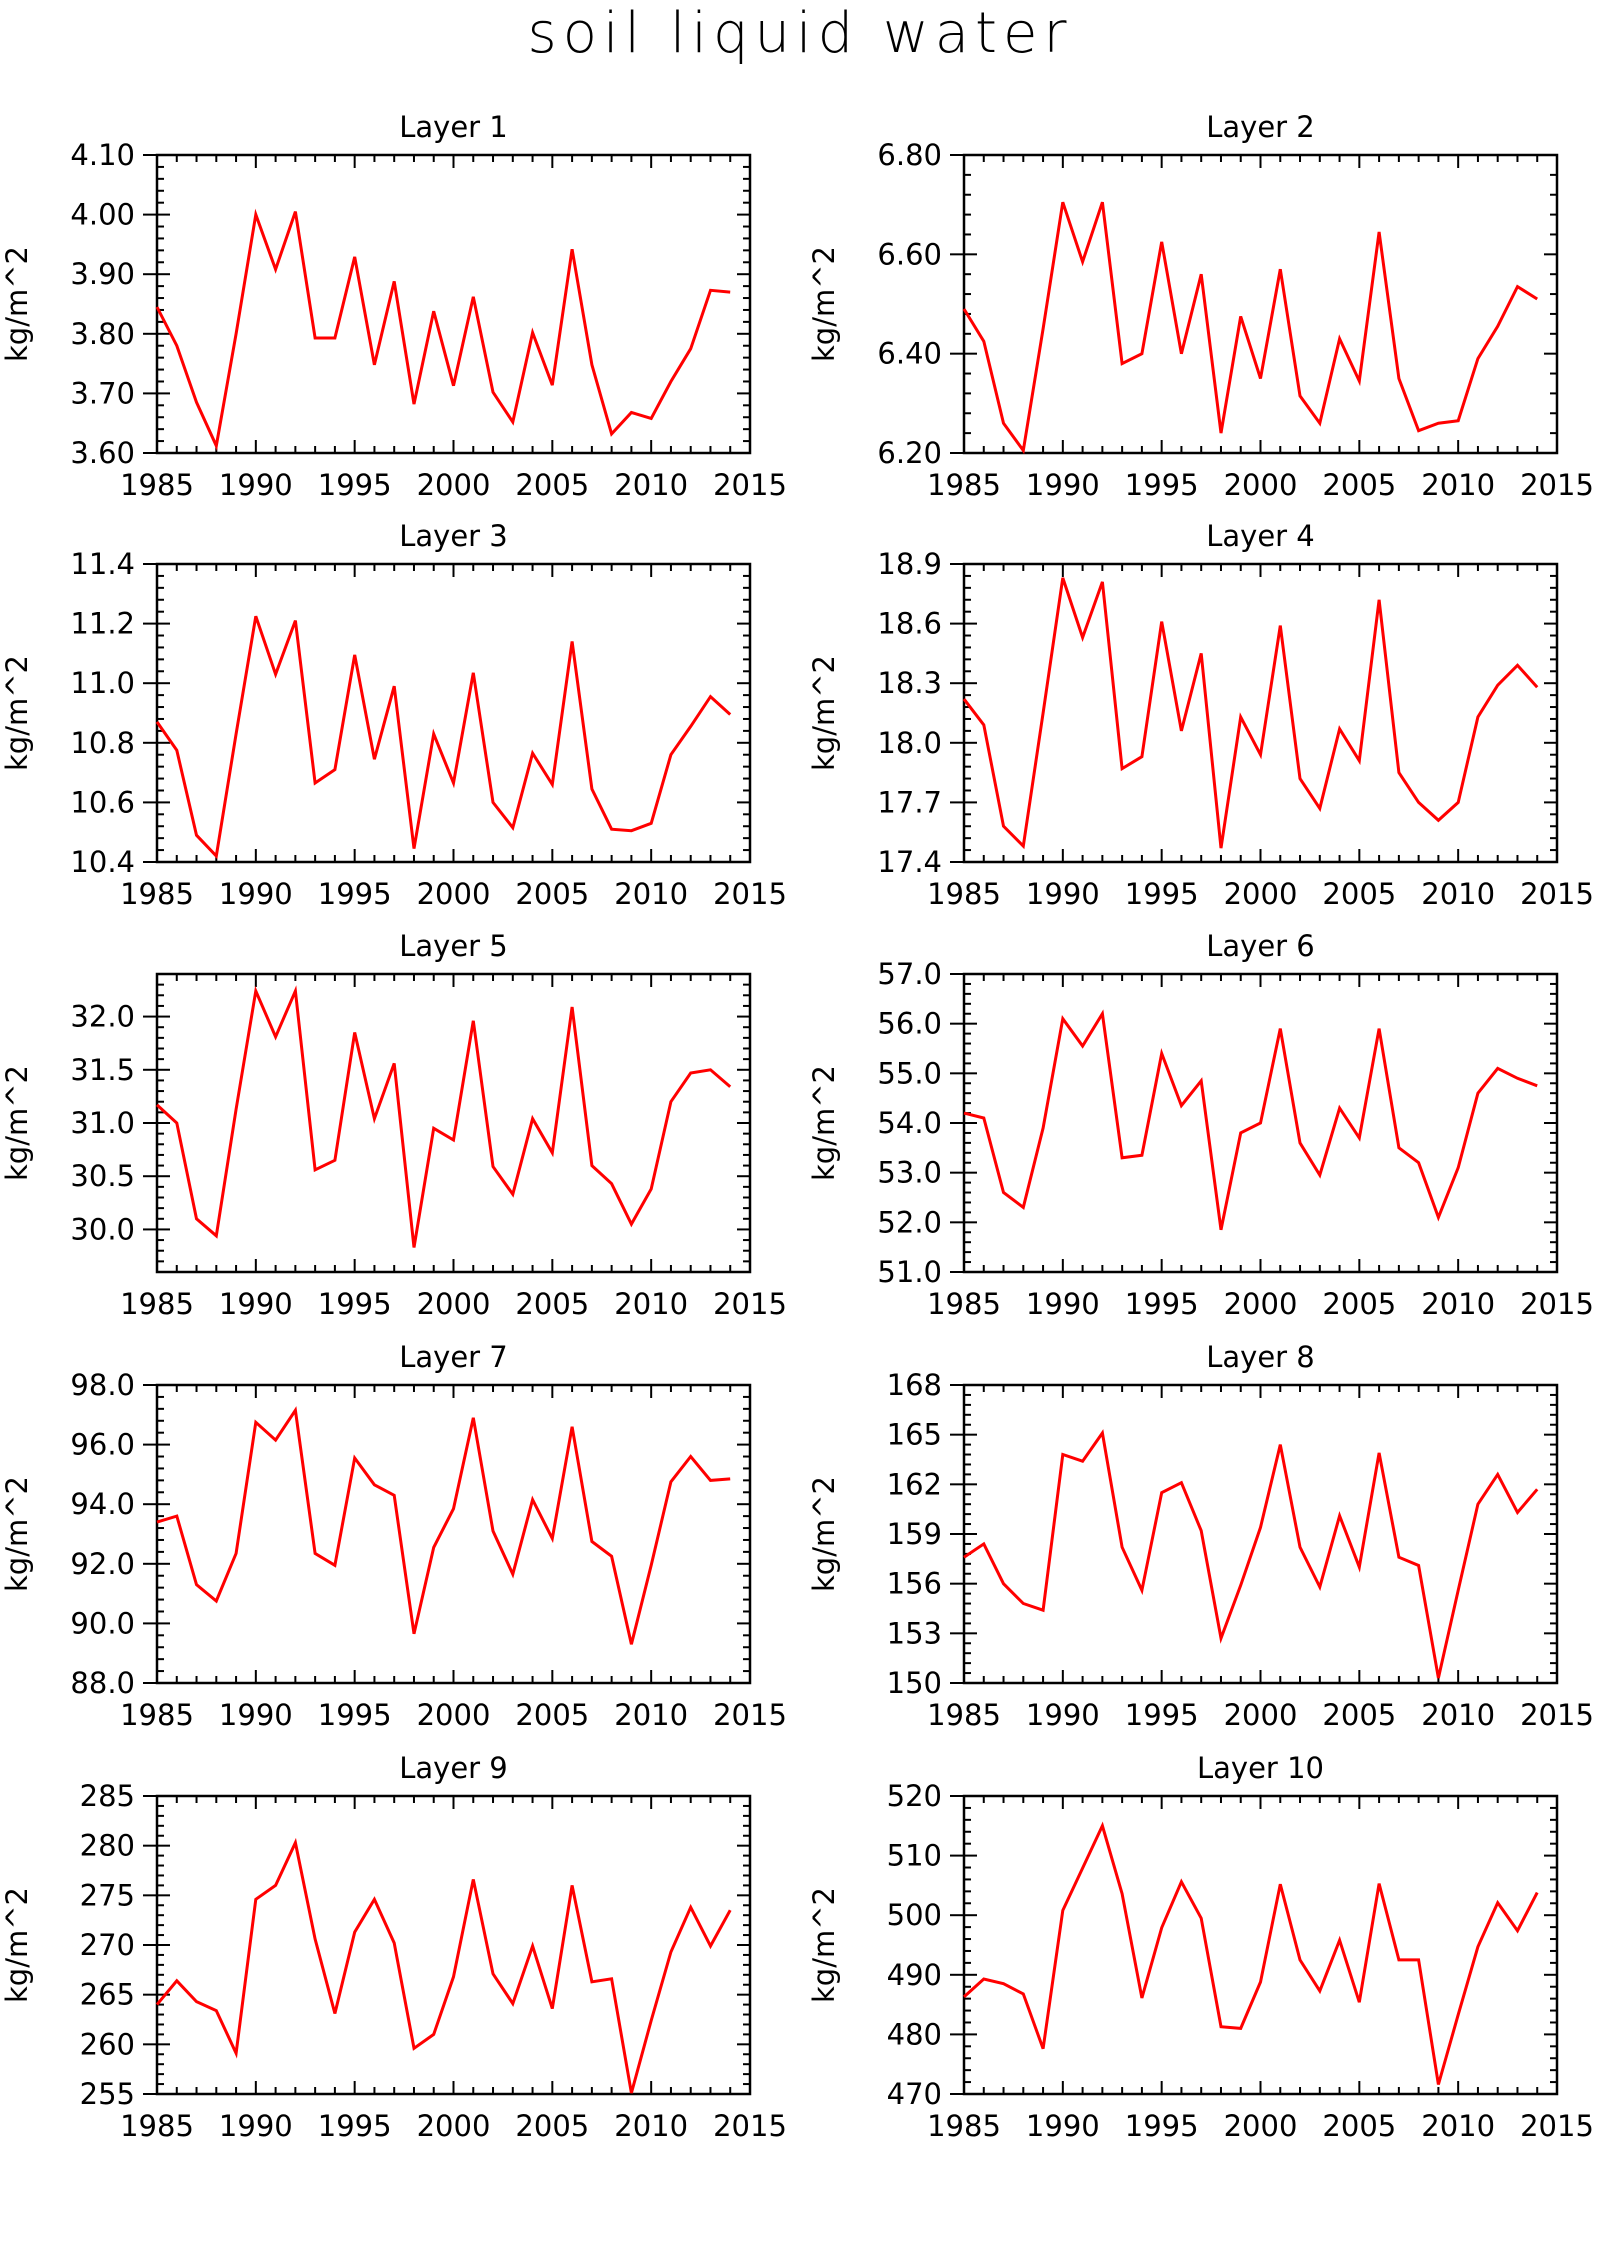 Image resolution: width=1600 pixels, height=2266 pixels. What do you see at coordinates (1260, 946) in the screenshot?
I see `panel-title: Layer 6` at bounding box center [1260, 946].